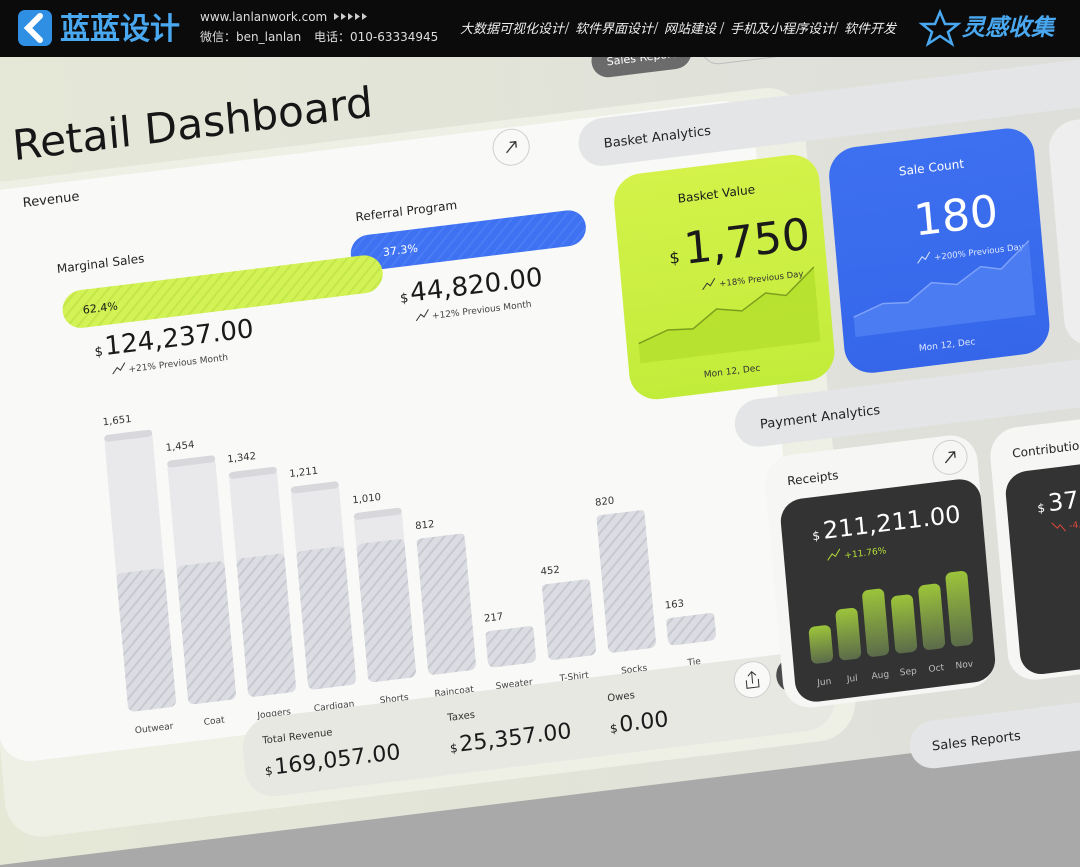  I want to click on referral-pill, so click(468, 240).